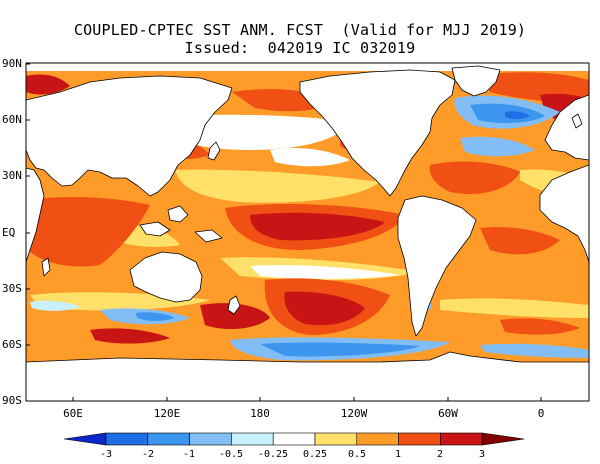  What do you see at coordinates (12, 288) in the screenshot?
I see `lat-label-30s: 30S` at bounding box center [12, 288].